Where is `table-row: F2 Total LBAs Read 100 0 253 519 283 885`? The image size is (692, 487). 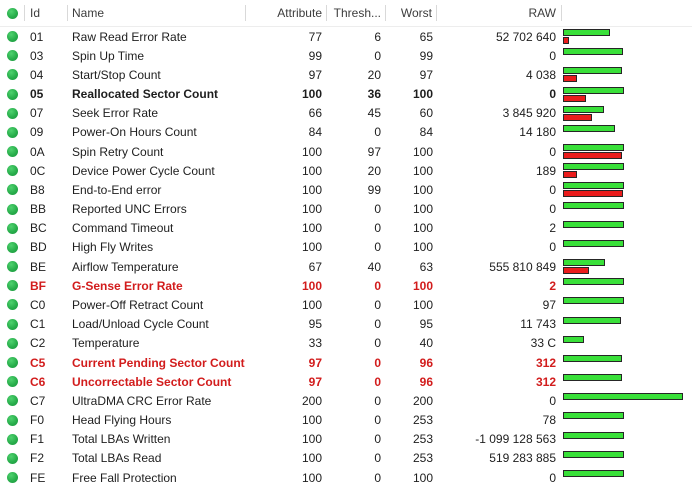
table-row: F2 Total LBAs Read 100 0 253 519 283 885 is located at coordinates (346, 458).